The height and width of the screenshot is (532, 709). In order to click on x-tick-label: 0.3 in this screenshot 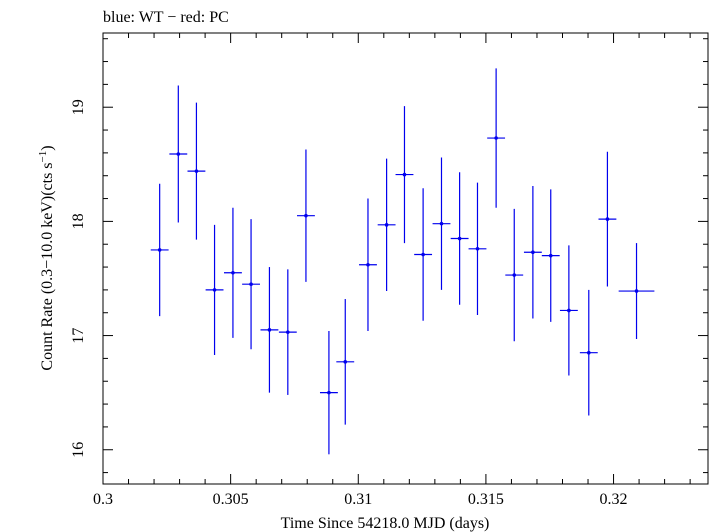, I will do `click(103, 499)`.